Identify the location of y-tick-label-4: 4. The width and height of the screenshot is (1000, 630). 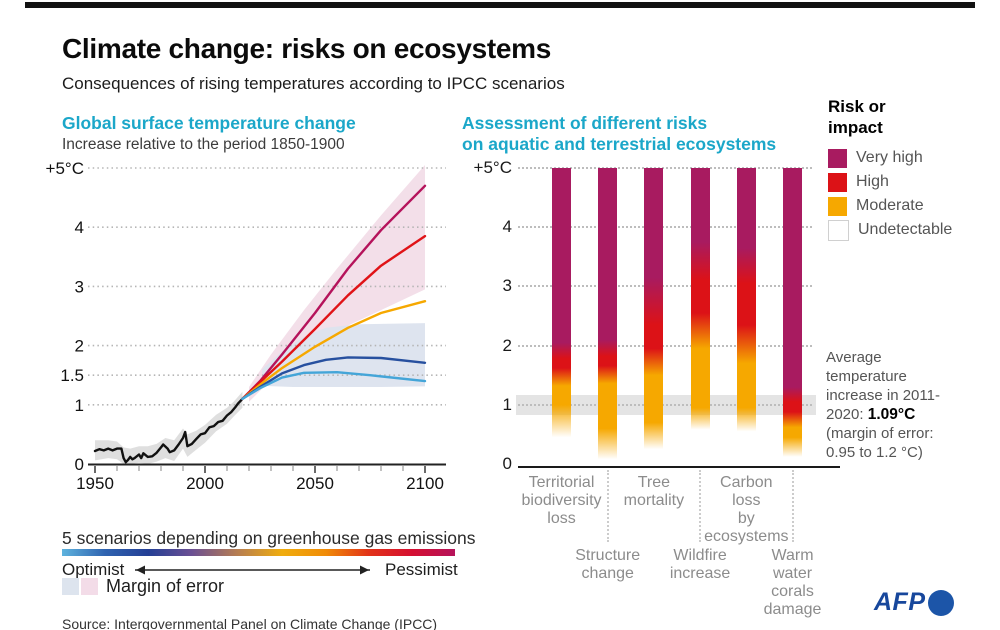
(79, 227).